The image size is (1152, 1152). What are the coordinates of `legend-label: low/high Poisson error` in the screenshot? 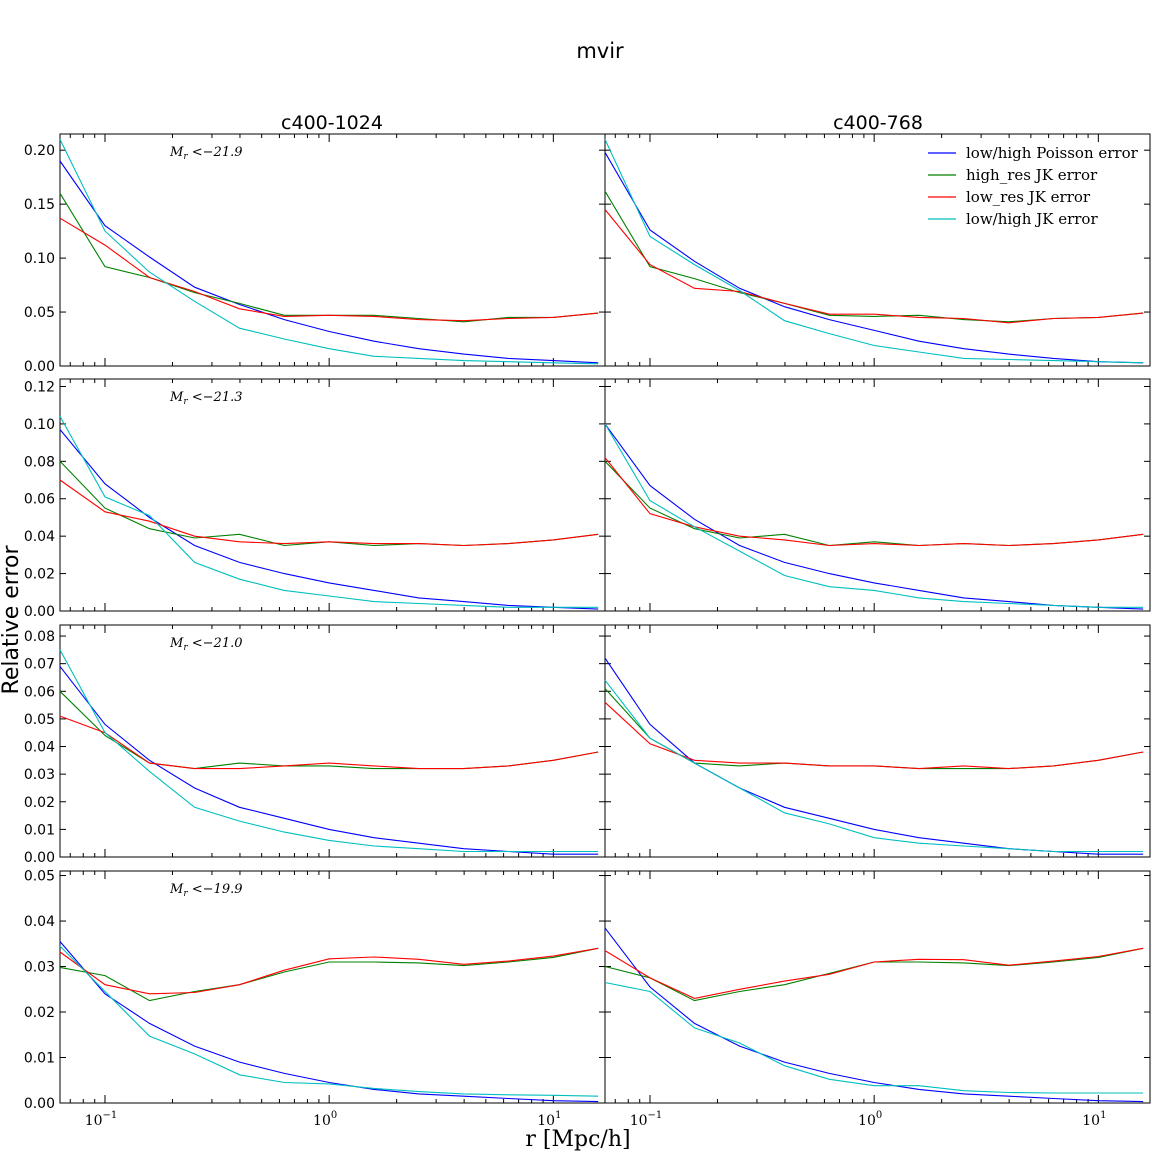 It's located at (1052, 153).